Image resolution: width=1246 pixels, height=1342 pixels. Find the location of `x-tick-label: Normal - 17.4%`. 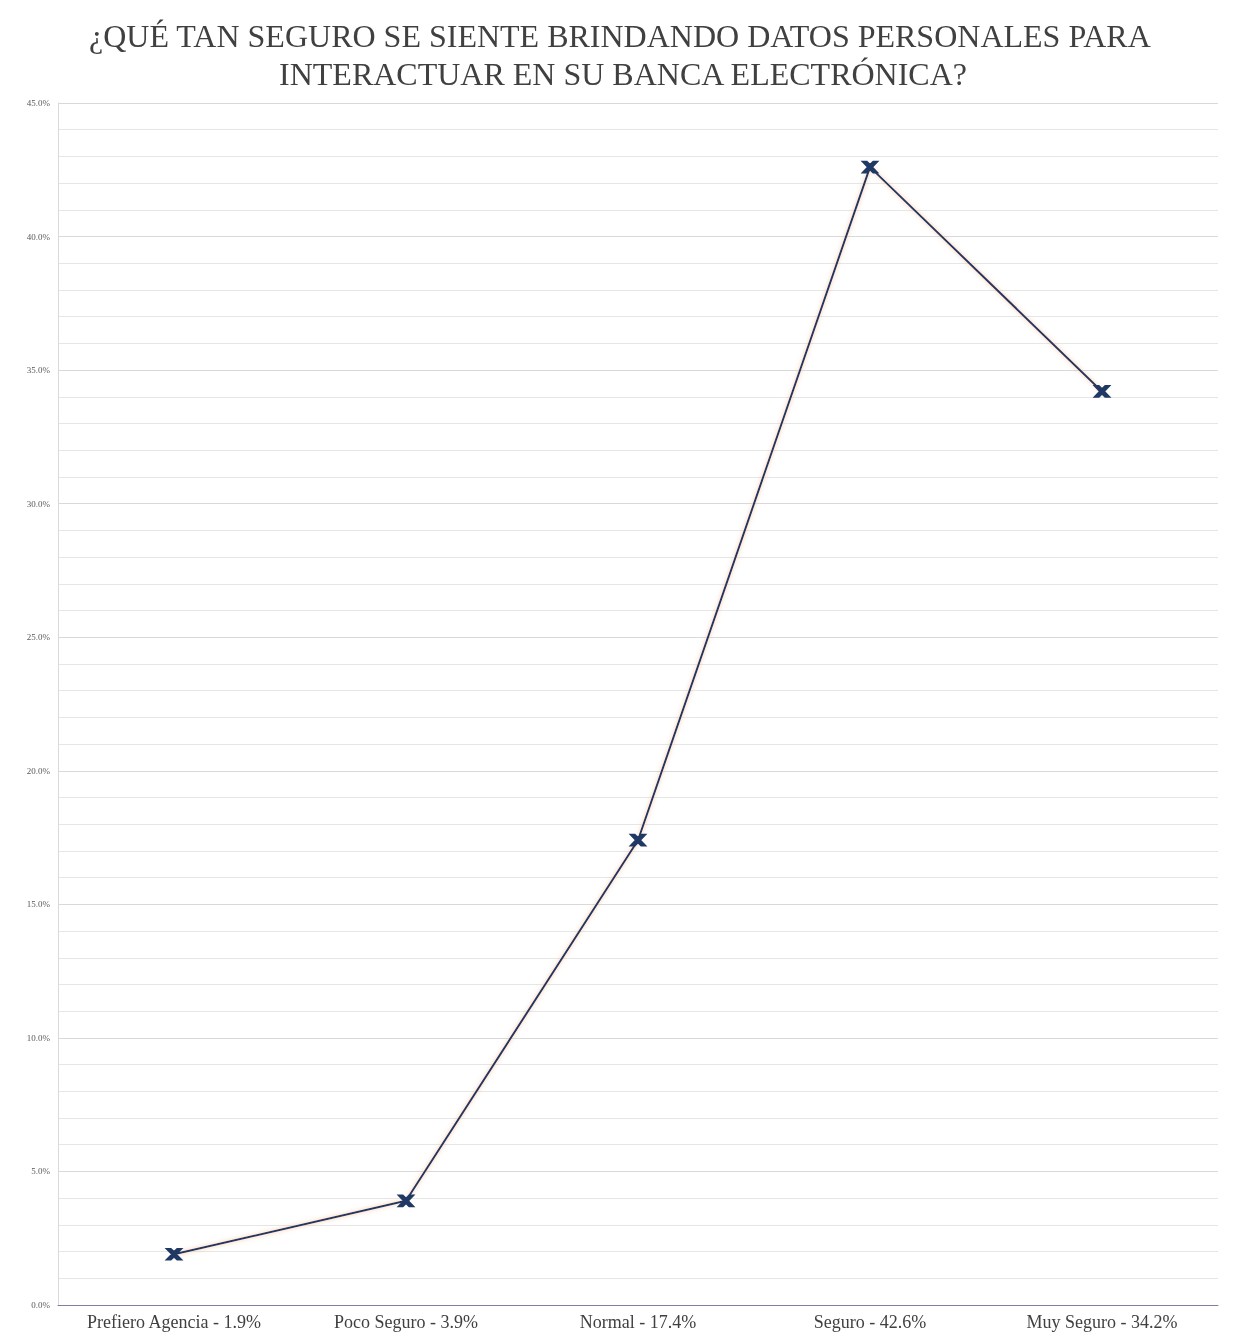

x-tick-label: Normal - 17.4% is located at coordinates (638, 1322).